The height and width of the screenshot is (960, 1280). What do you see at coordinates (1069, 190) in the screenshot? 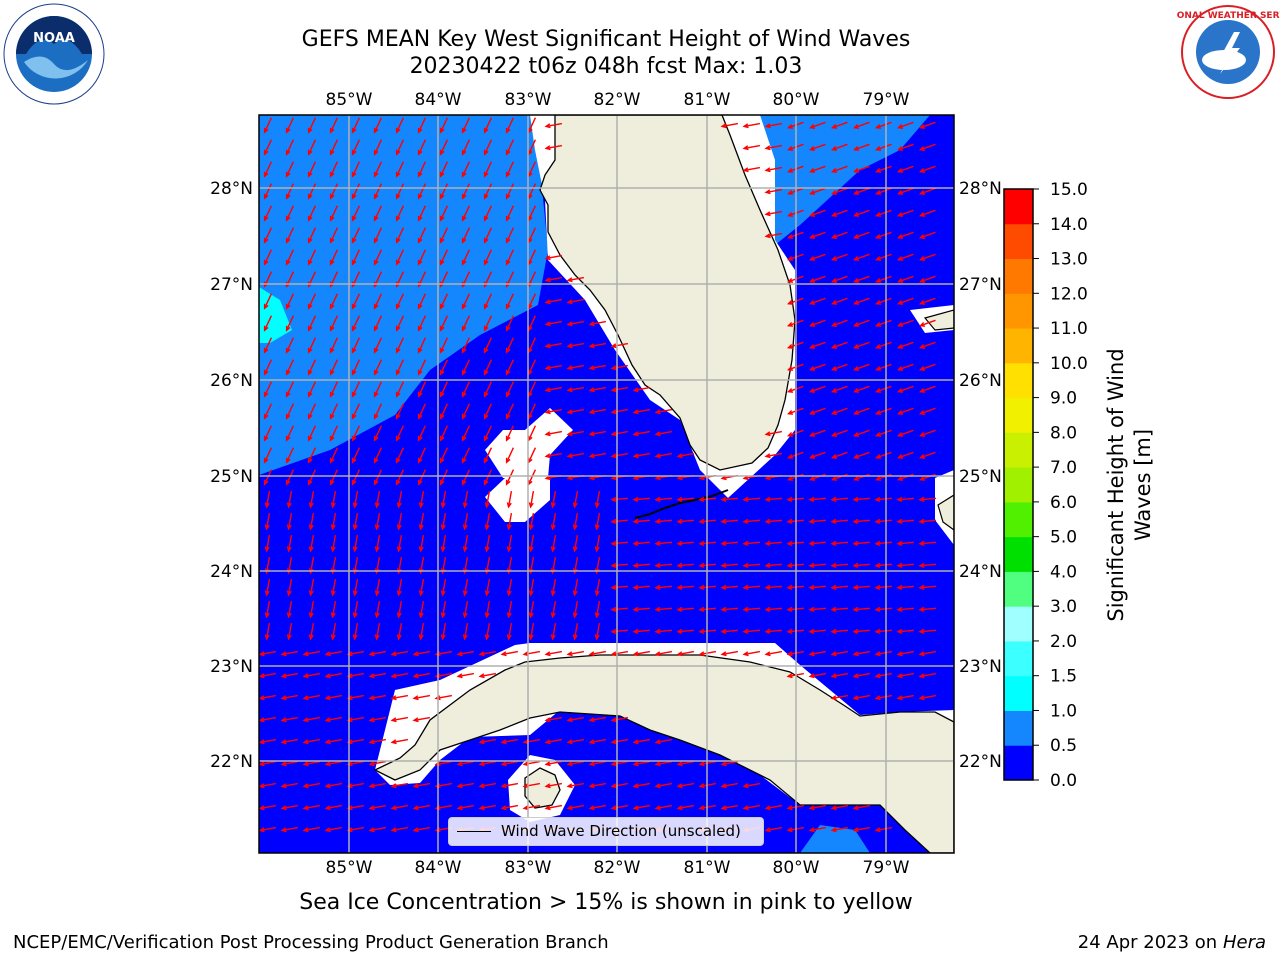
I see `colorbar-tick-label: 15.0` at bounding box center [1069, 190].